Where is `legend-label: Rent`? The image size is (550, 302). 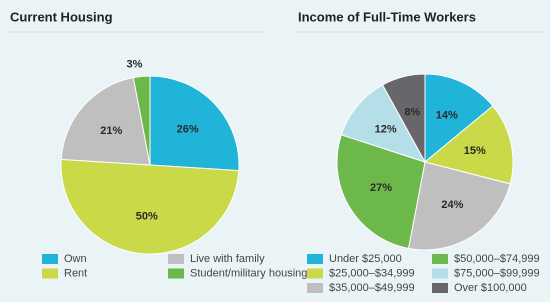 legend-label: Rent is located at coordinates (75, 273).